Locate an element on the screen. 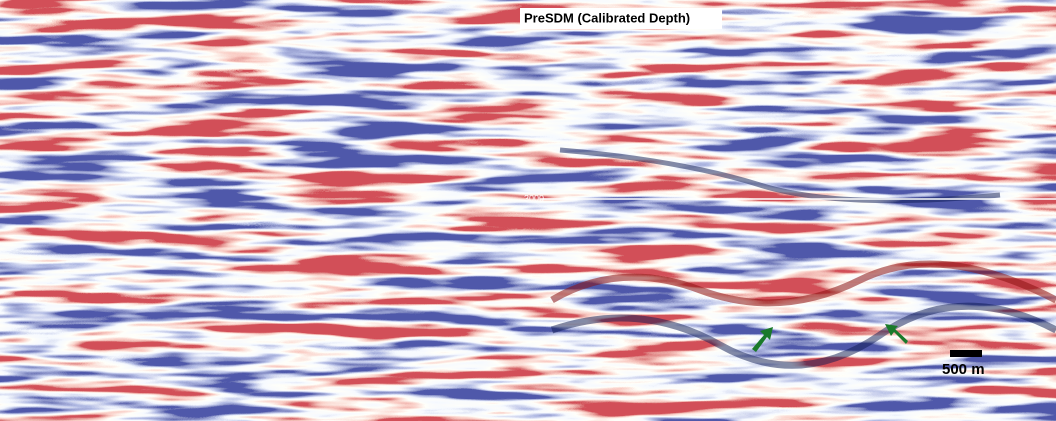  panel-title: PreSTM (Time) is located at coordinates (58, 18).